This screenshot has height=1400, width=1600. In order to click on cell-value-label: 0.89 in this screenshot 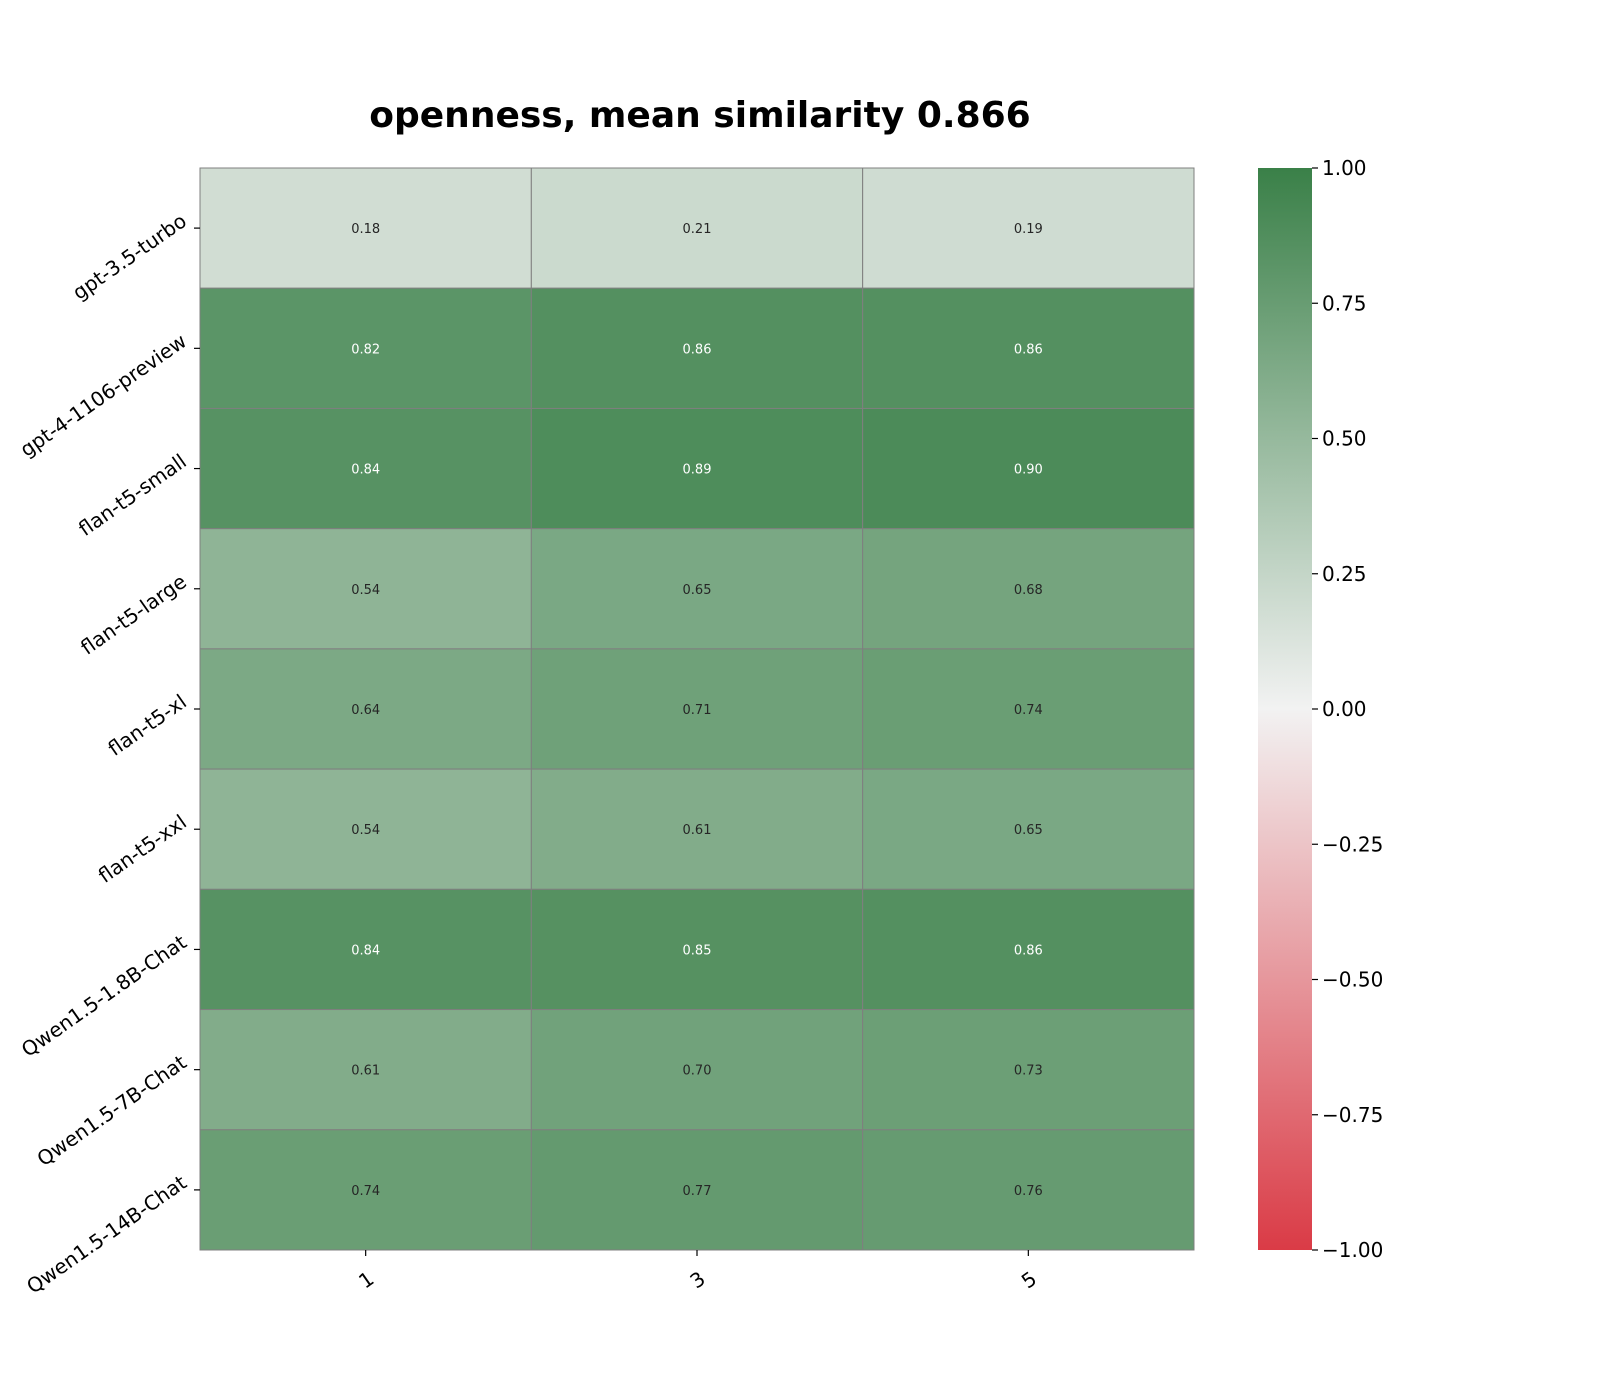, I will do `click(697, 470)`.